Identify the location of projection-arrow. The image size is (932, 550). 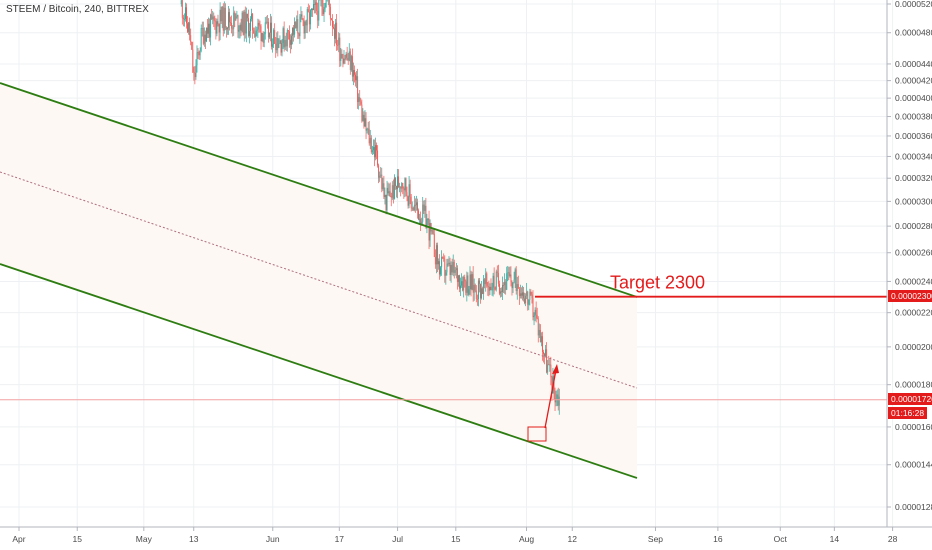
(550, 399).